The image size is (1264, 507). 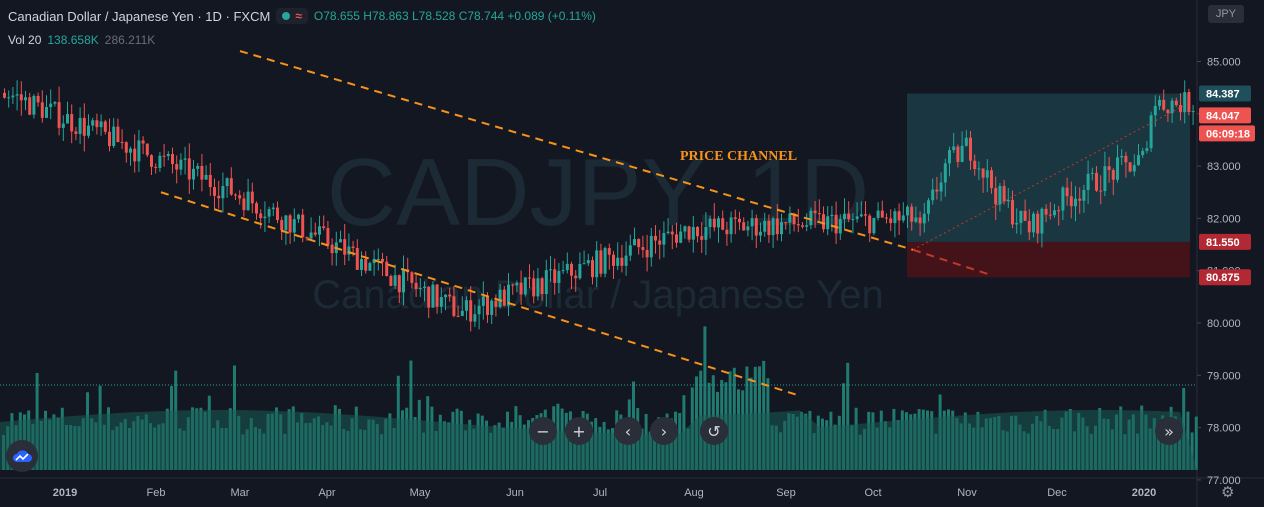 I want to click on settings-gear-icon: ⚙, so click(x=1228, y=492).